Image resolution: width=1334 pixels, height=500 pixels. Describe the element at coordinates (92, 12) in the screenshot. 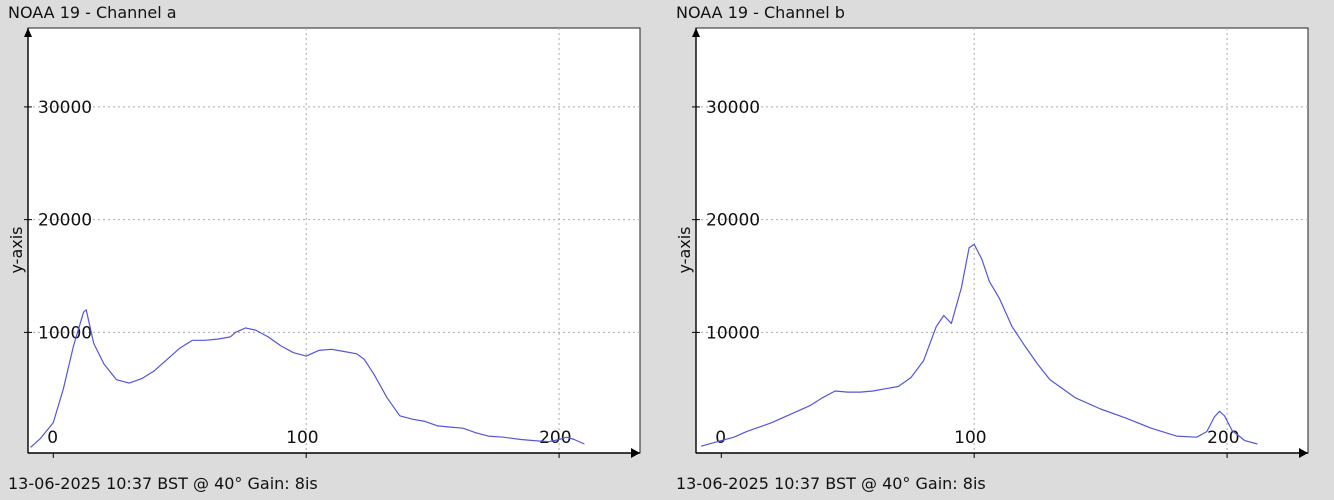

I see `chart-title: NOAA 19 - Channel a` at that location.